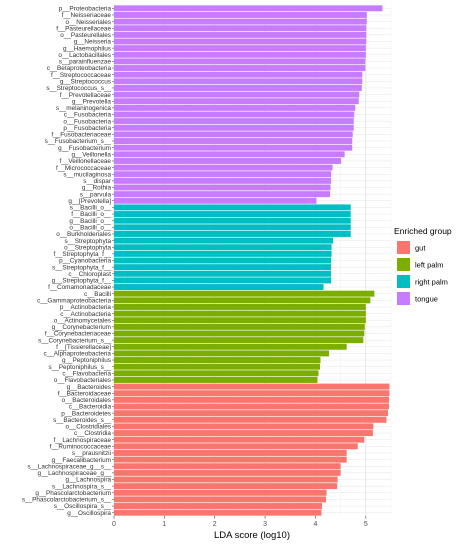 The height and width of the screenshot is (545, 474). What do you see at coordinates (86, 307) in the screenshot?
I see `category-label: p__Actinobacteria` at bounding box center [86, 307].